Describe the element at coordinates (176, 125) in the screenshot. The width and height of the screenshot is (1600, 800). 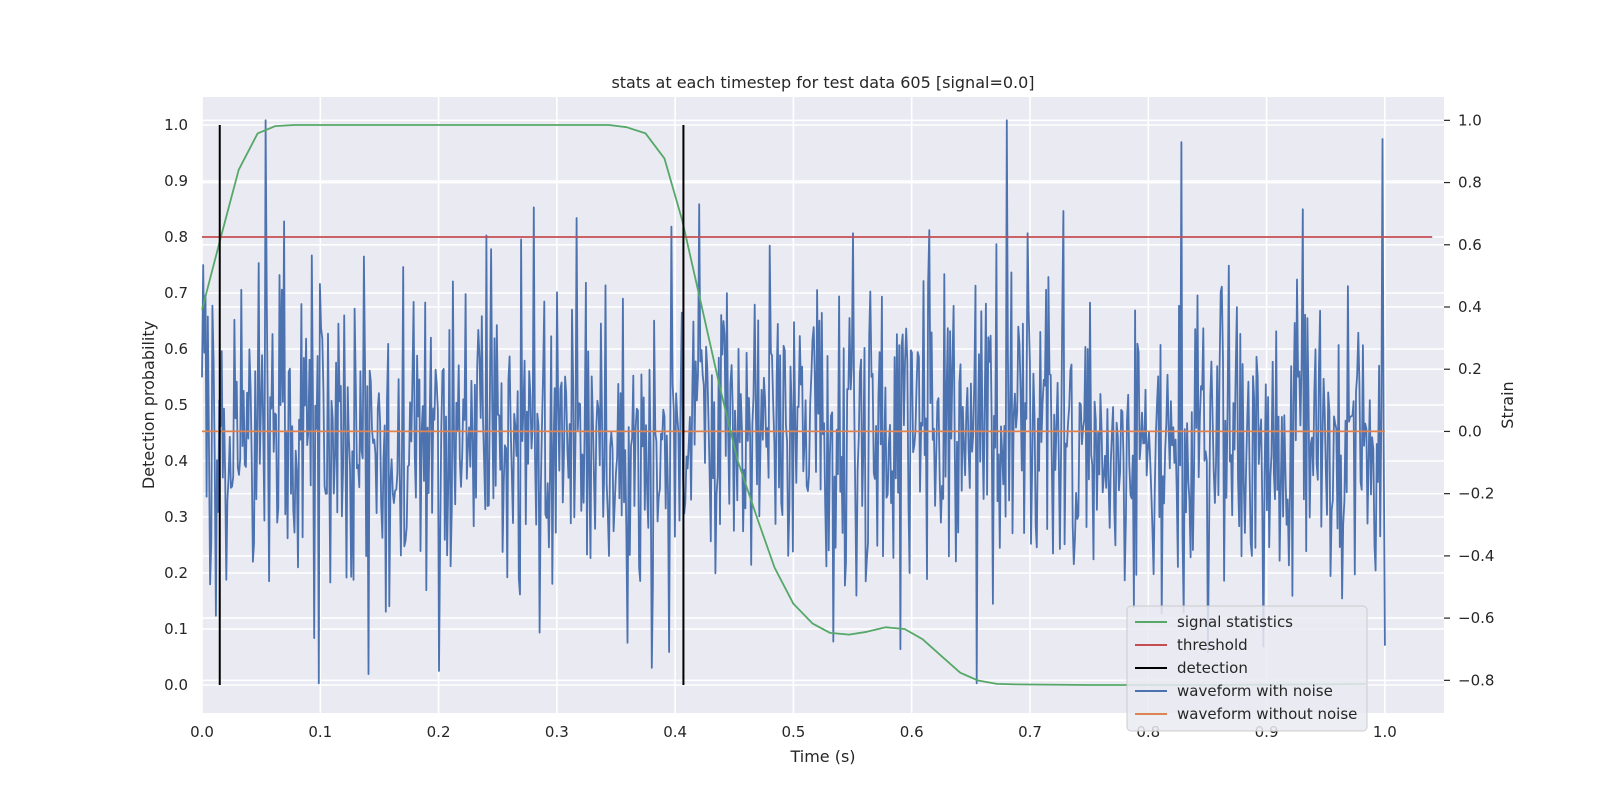
I see `y-tick-label: 1.0` at that location.